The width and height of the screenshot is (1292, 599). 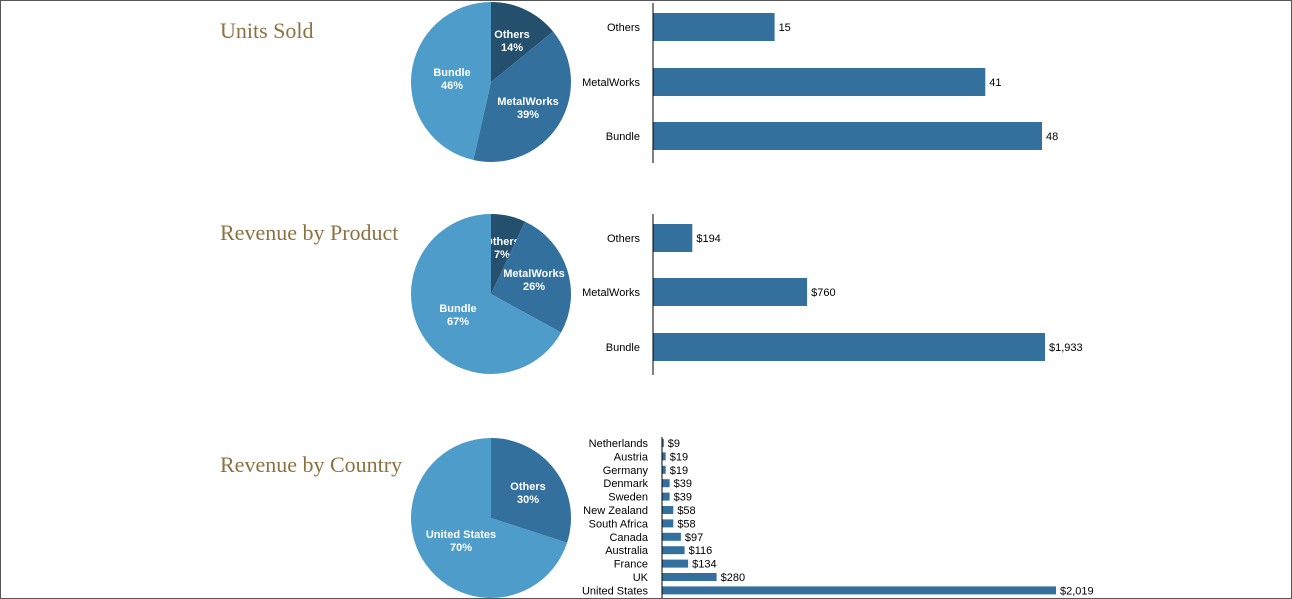 I want to click on revenue-country-slice-pct-others: 30%, so click(x=528, y=500).